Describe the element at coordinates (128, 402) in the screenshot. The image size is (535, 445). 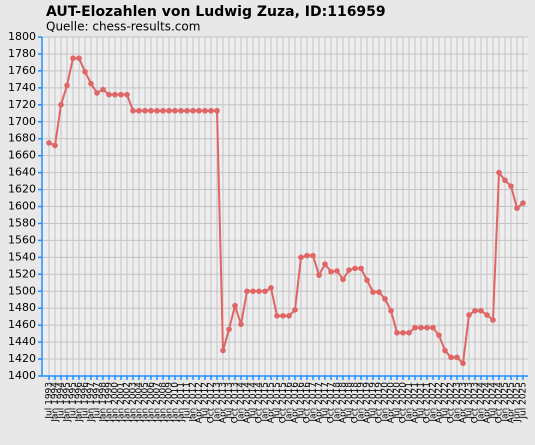
I see `x-tick-label: Jan 2002` at that location.